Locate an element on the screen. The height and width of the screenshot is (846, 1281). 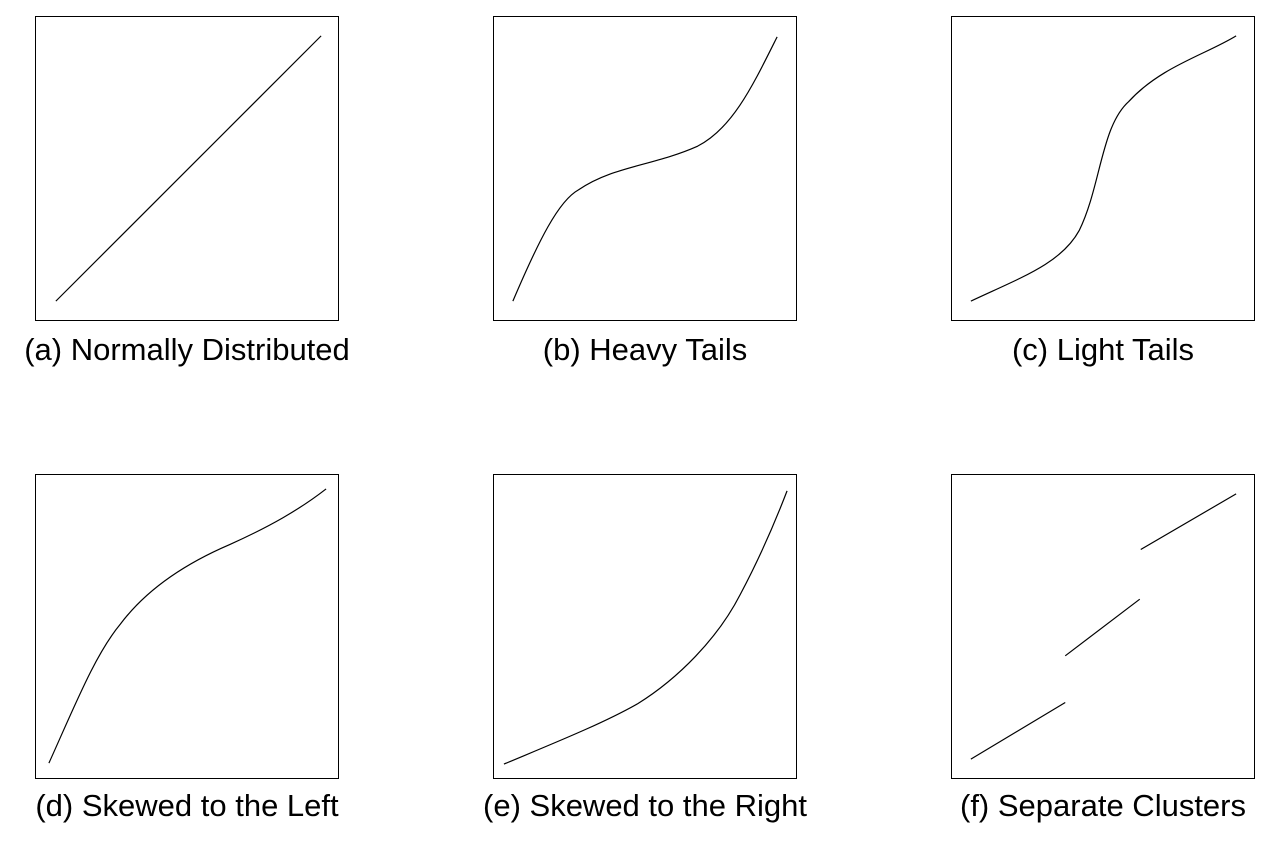
qq-segment-mid is located at coordinates (1102, 627).